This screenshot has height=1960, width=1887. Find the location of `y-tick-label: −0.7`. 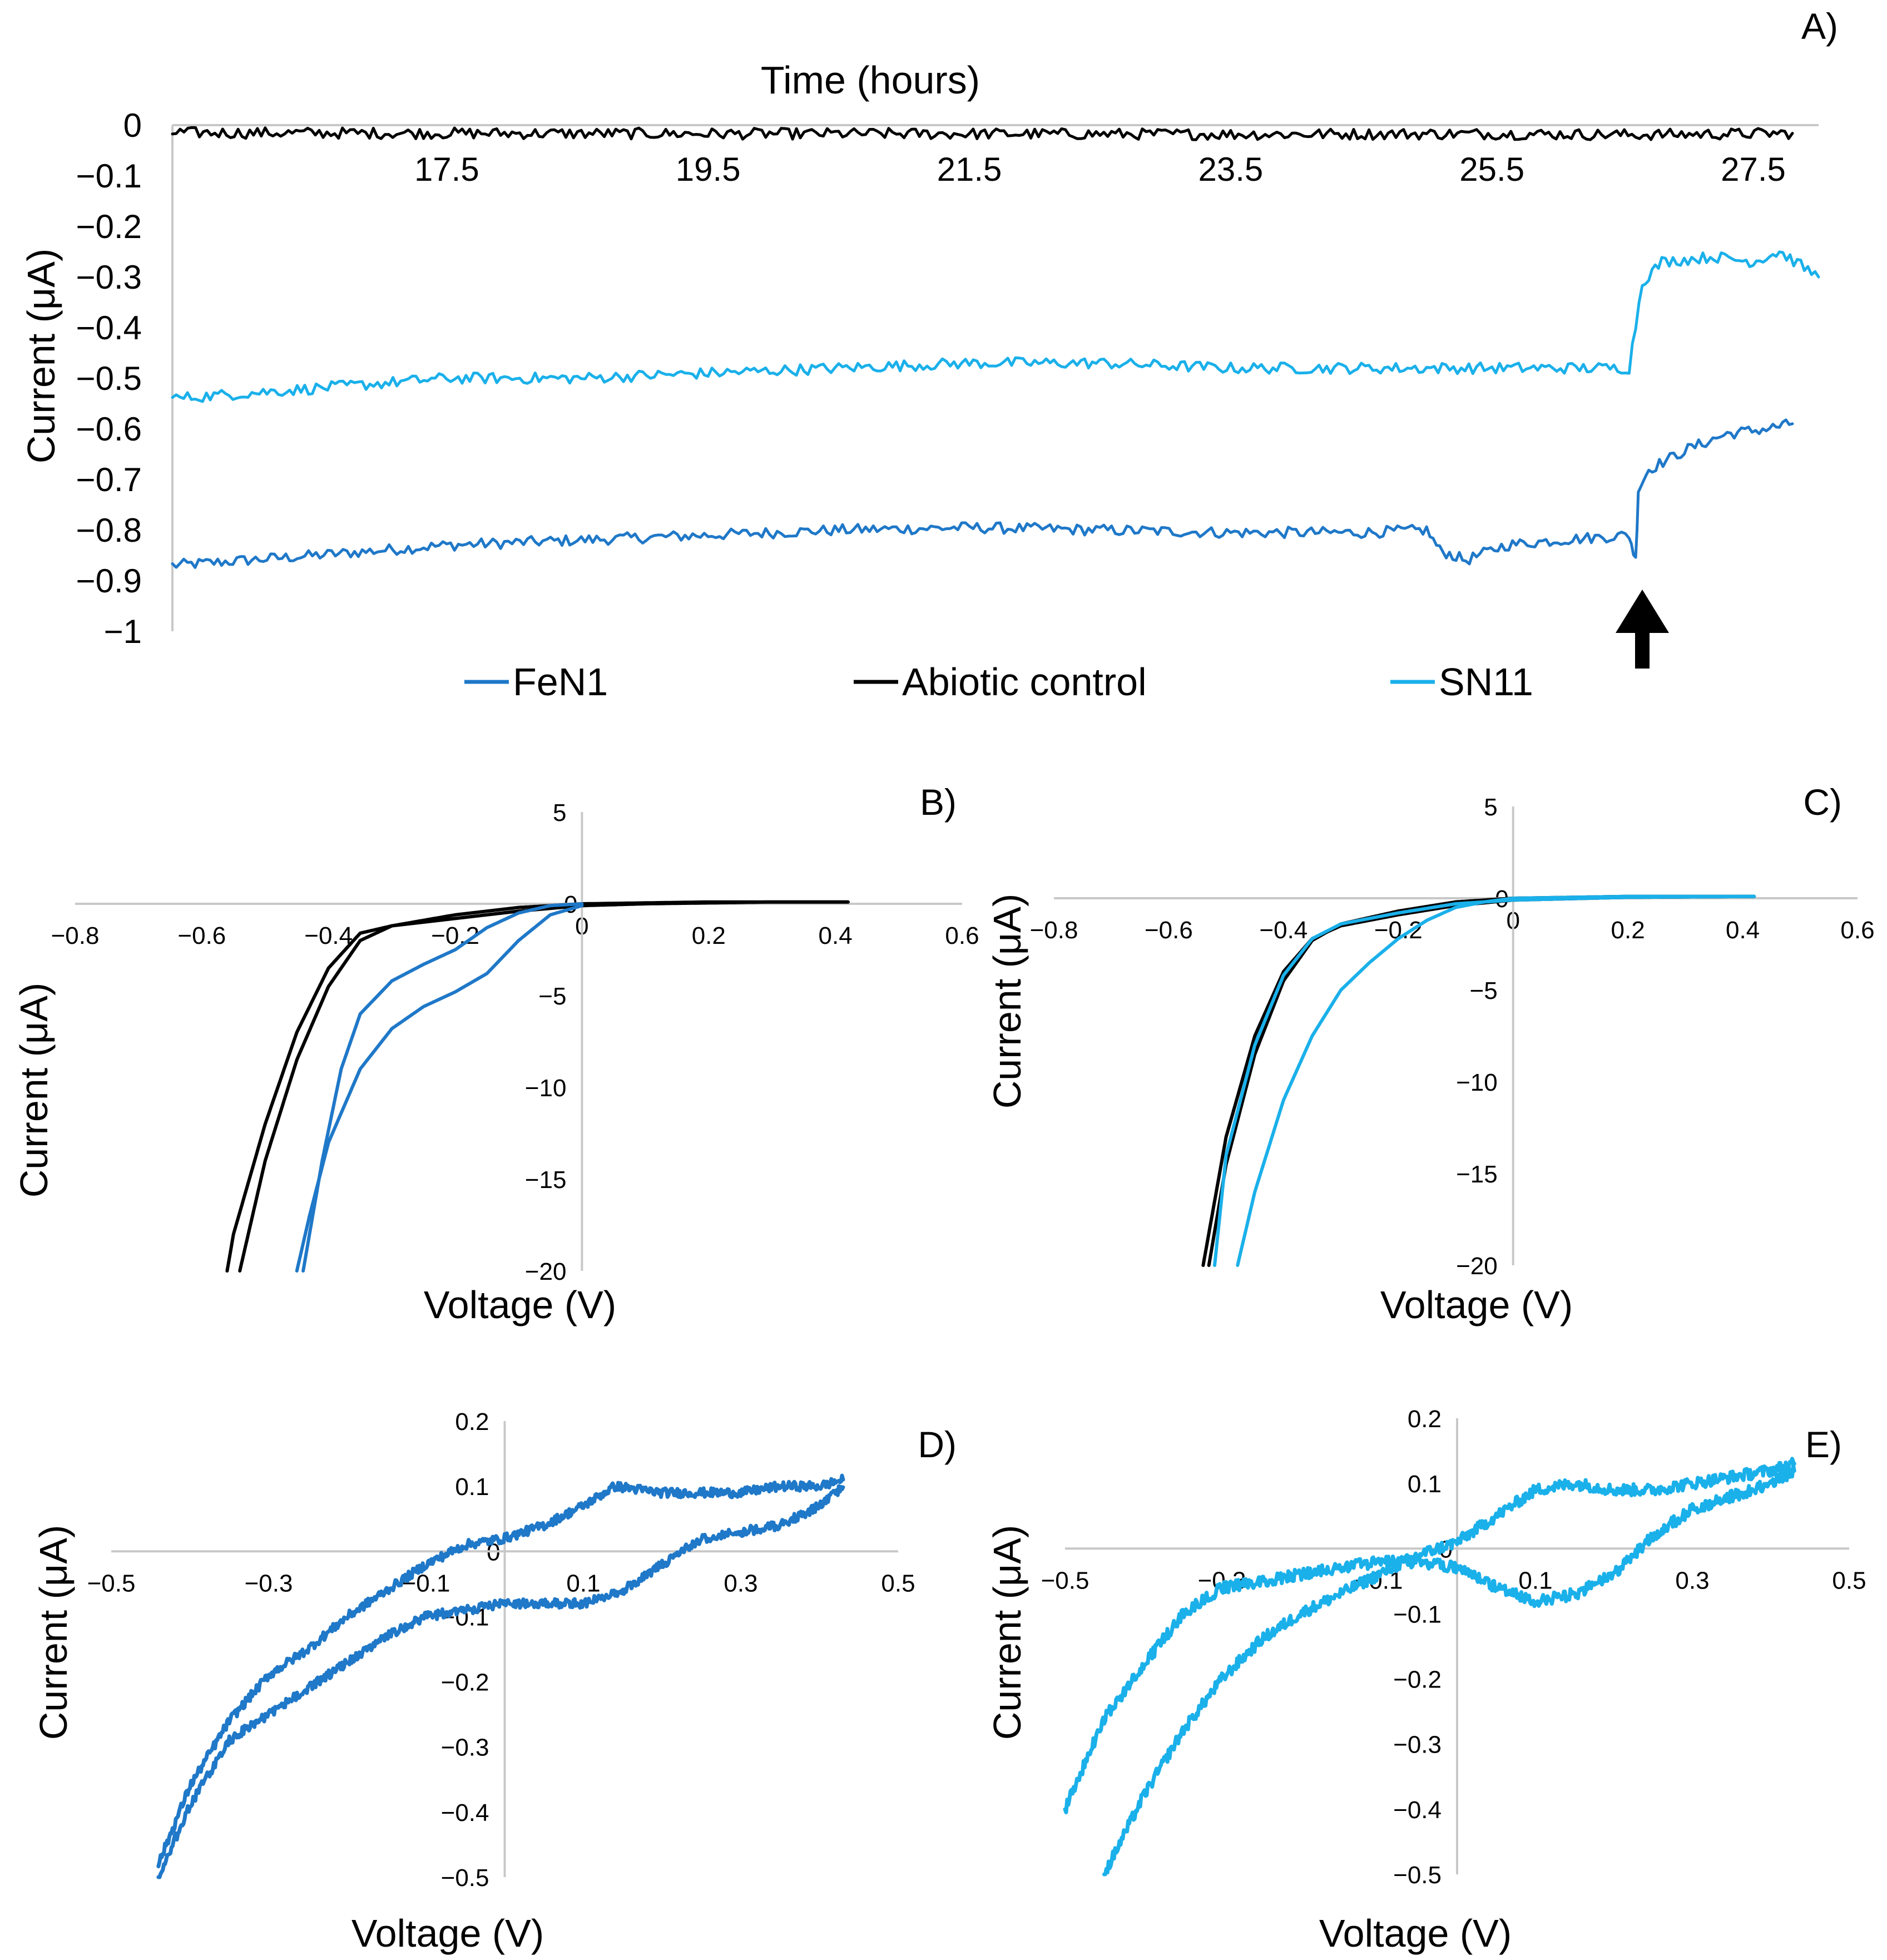

y-tick-label: −0.7 is located at coordinates (109, 480).